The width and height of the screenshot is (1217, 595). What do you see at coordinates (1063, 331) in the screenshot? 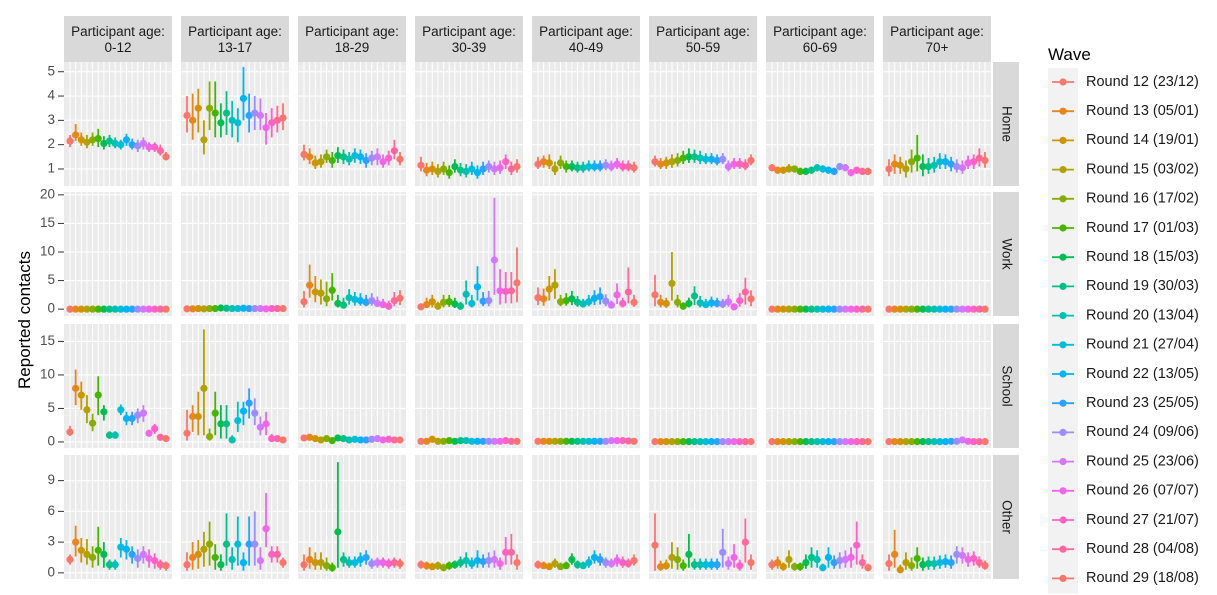
I see `legend-key-background` at bounding box center [1063, 331].